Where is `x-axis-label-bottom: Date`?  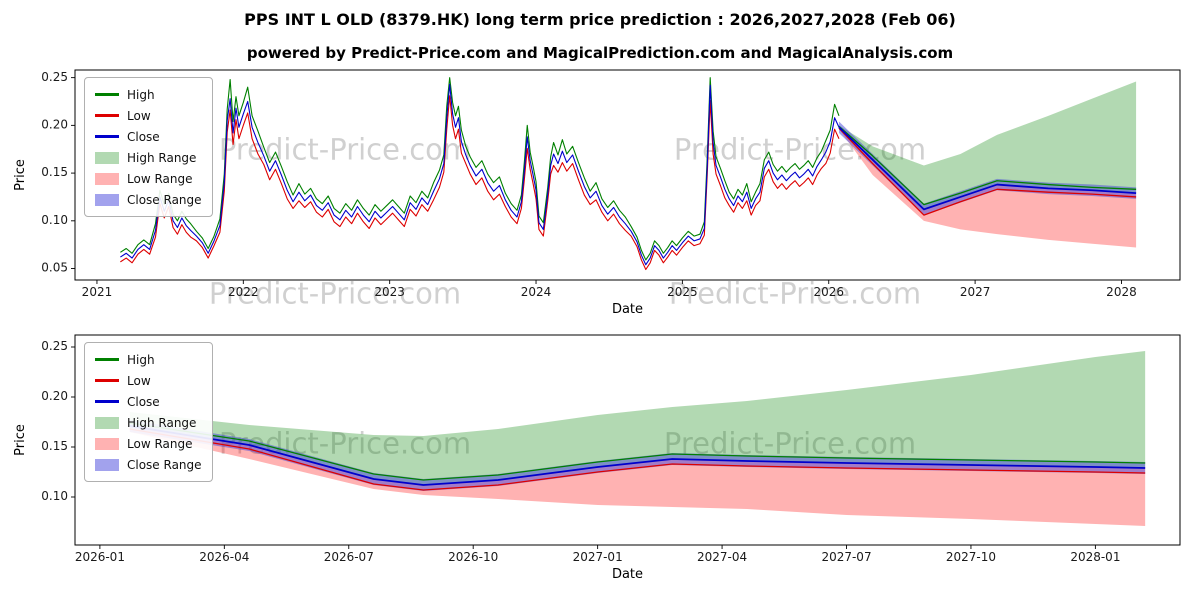
x-axis-label-bottom: Date is located at coordinates (627, 574).